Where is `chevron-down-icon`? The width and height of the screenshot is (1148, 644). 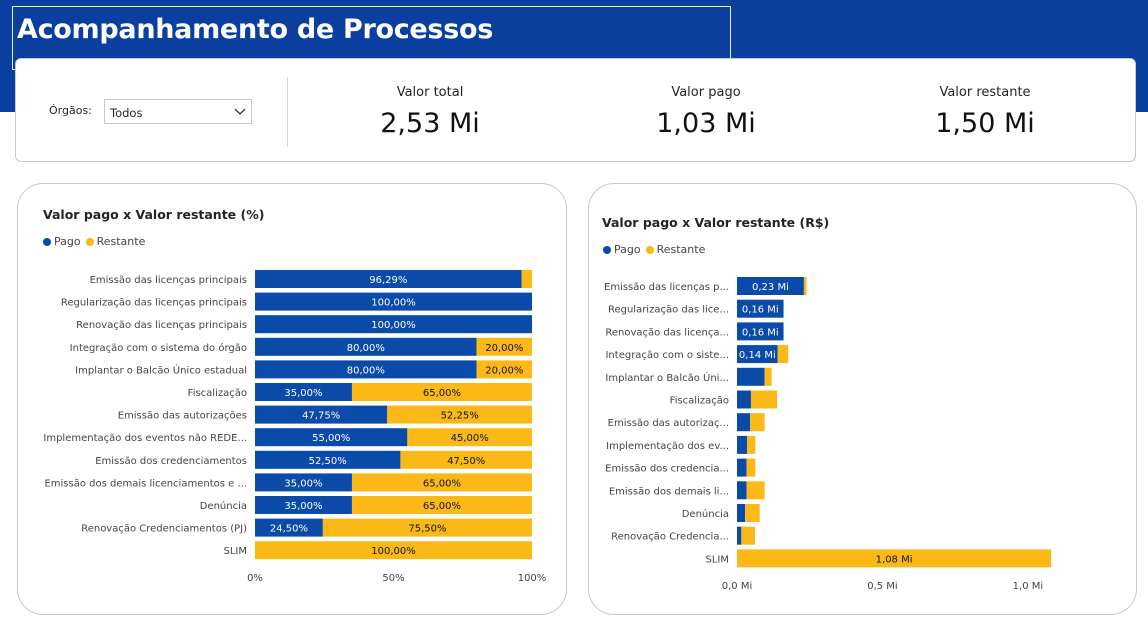
chevron-down-icon is located at coordinates (240, 111).